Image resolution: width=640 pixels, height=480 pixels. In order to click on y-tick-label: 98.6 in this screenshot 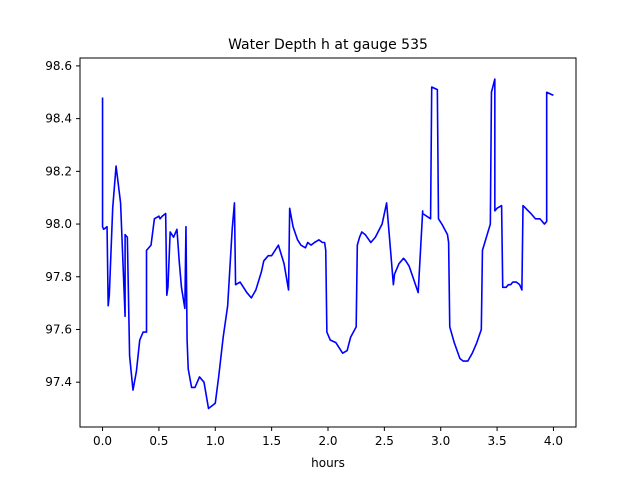, I will do `click(58, 66)`.